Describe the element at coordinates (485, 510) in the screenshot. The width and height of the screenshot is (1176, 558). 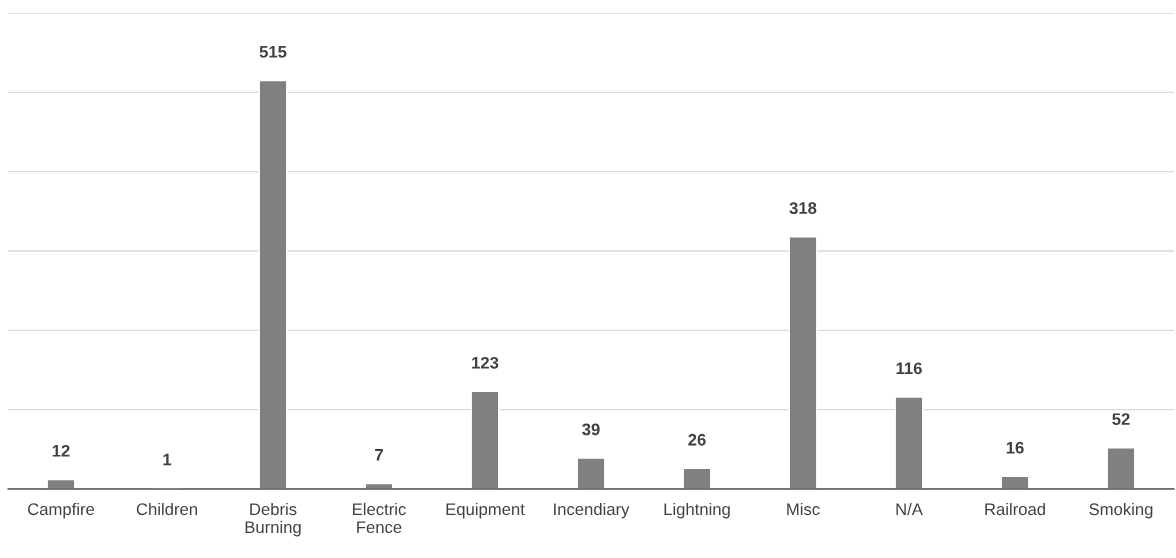
I see `x-tick-label: Equipment` at that location.